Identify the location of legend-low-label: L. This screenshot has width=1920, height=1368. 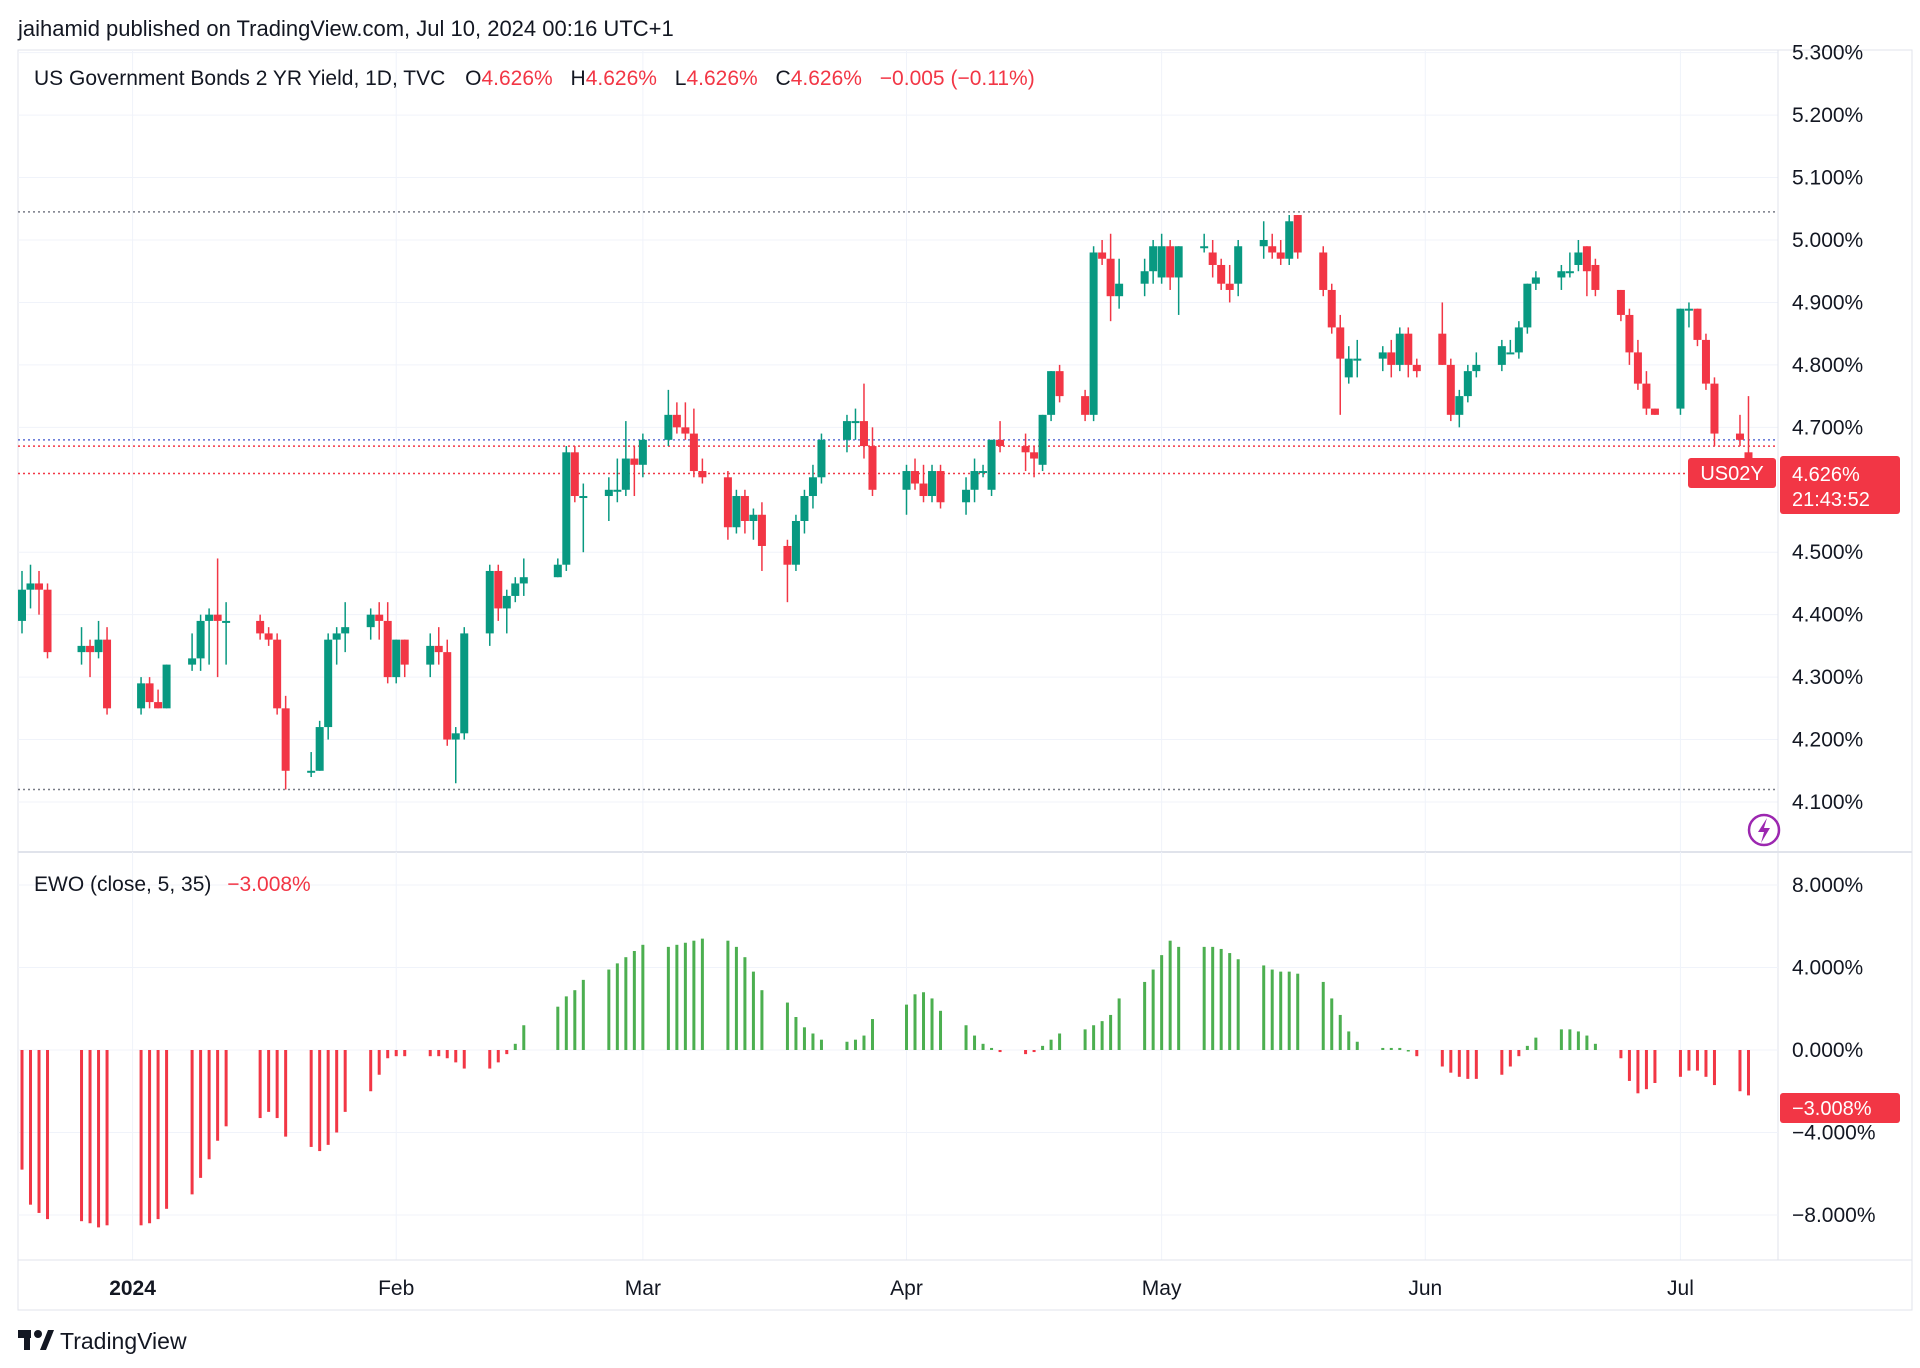
(681, 78).